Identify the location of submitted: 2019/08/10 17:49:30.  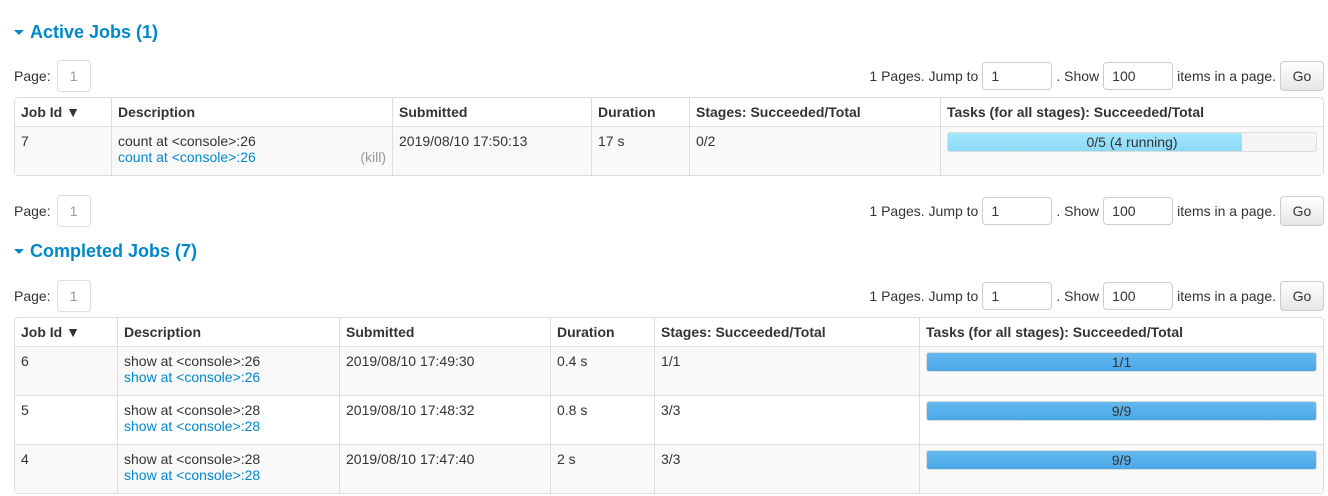
(444, 370).